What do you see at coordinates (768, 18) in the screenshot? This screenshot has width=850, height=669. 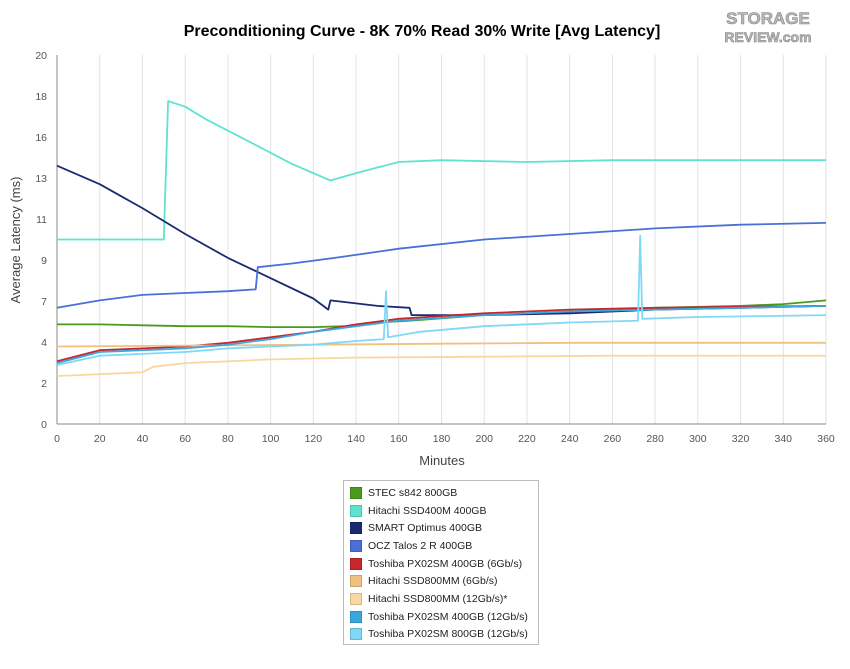 I see `logo-line1: STORAGE` at bounding box center [768, 18].